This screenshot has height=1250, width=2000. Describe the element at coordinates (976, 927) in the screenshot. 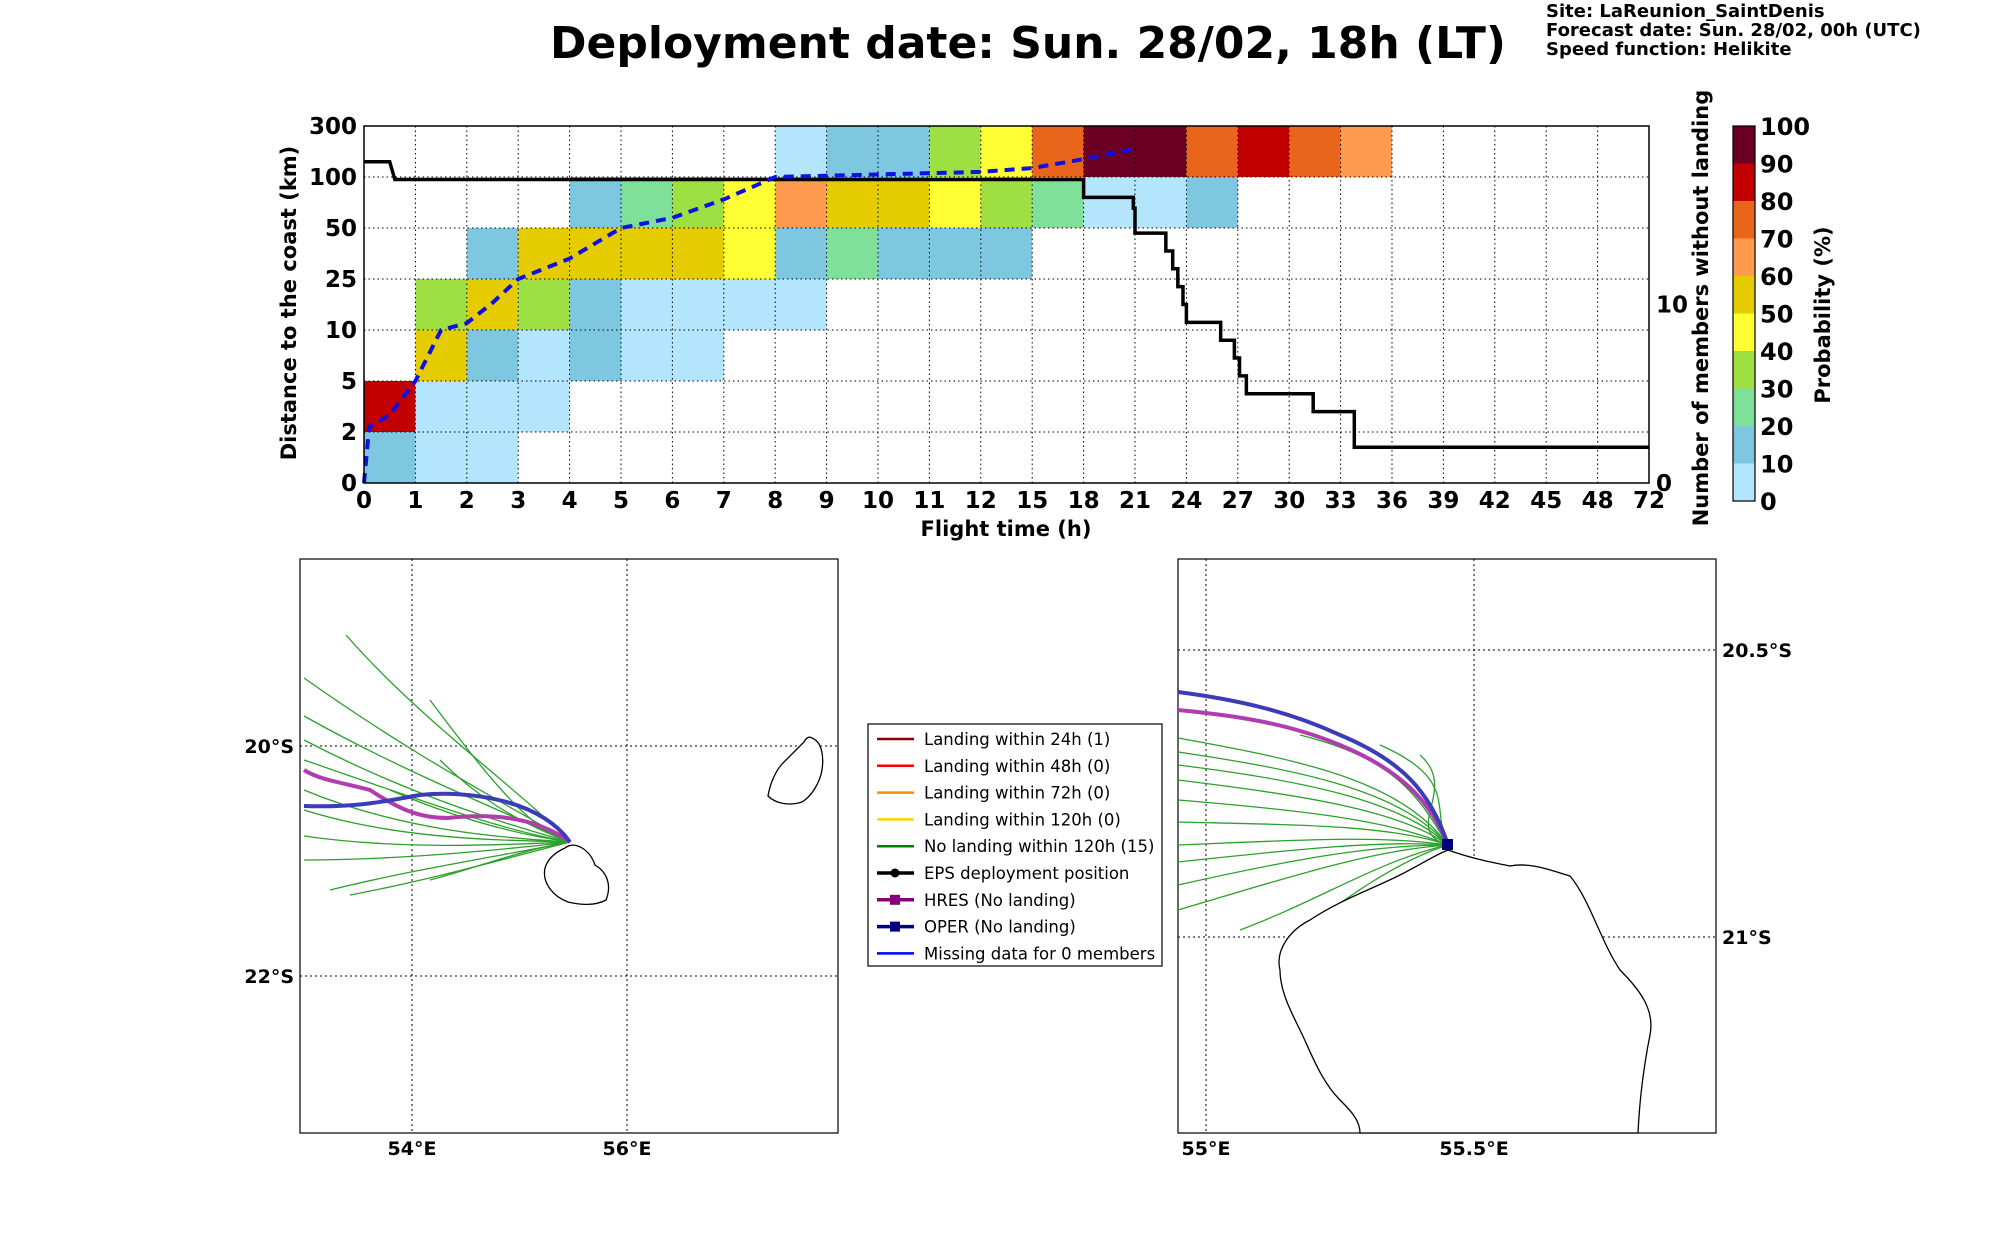

I see `legend-item: OPER (No landing)` at that location.